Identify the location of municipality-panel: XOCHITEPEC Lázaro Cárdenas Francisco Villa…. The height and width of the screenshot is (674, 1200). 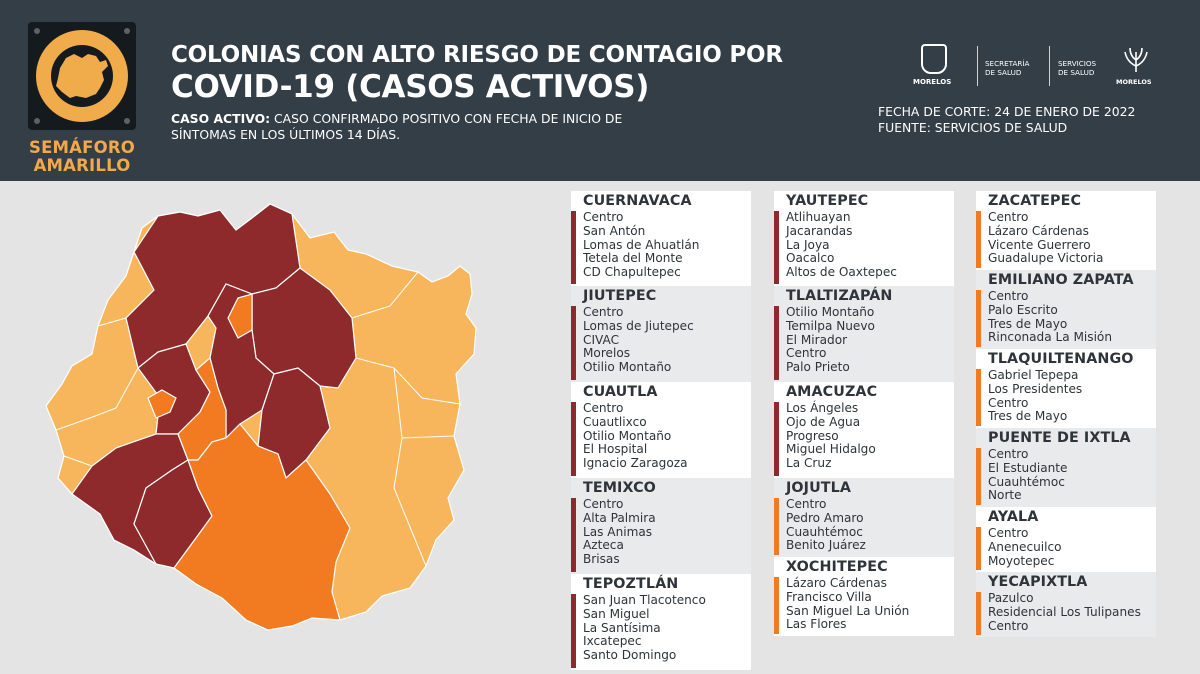
(864, 596).